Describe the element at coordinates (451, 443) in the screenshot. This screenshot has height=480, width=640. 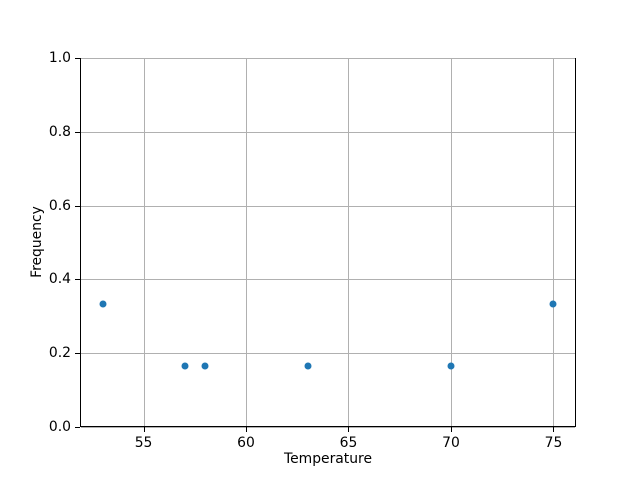
I see `x-tick-label: 70` at that location.